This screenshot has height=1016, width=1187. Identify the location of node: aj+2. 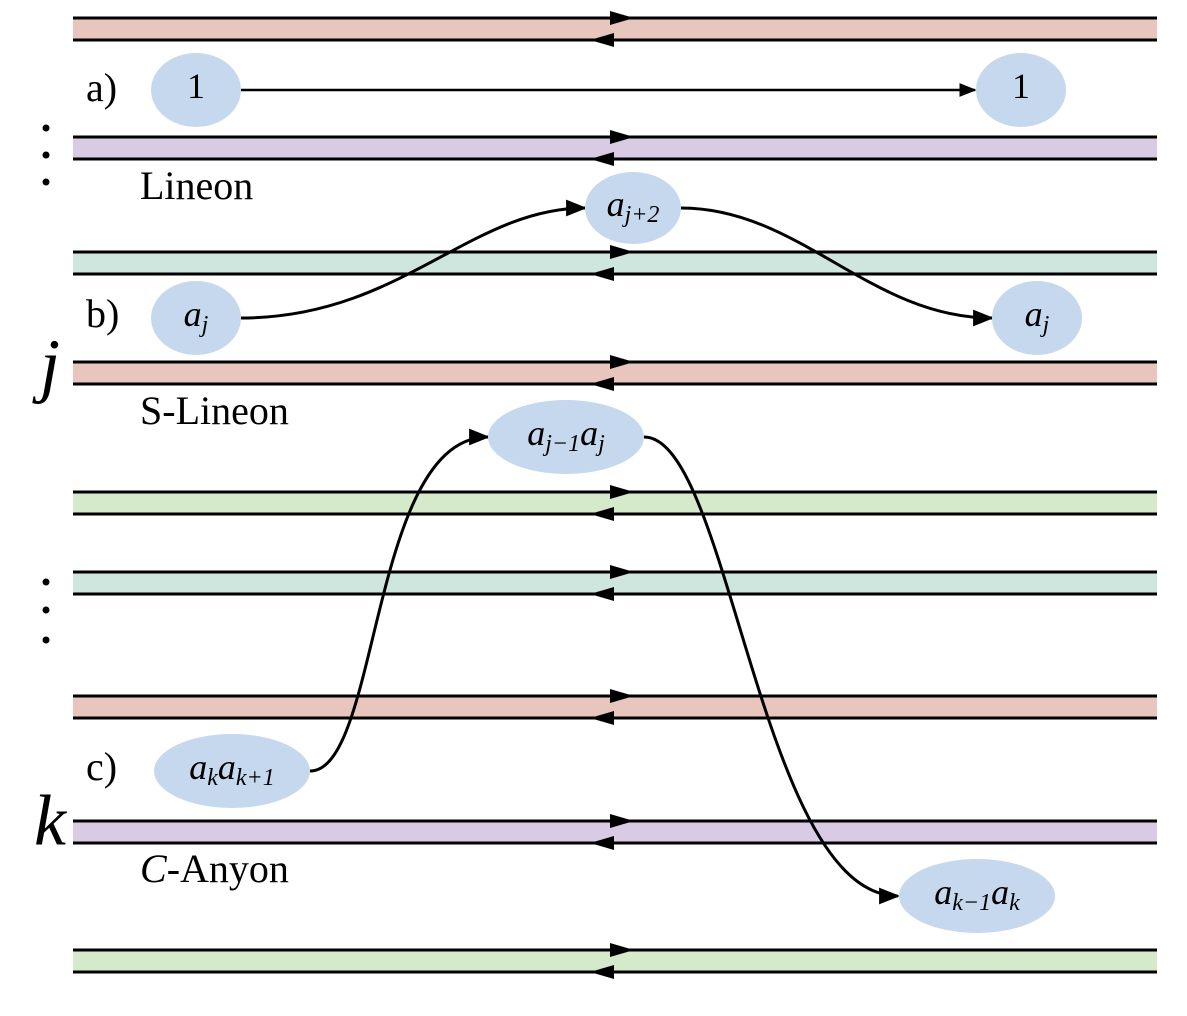
(633, 208).